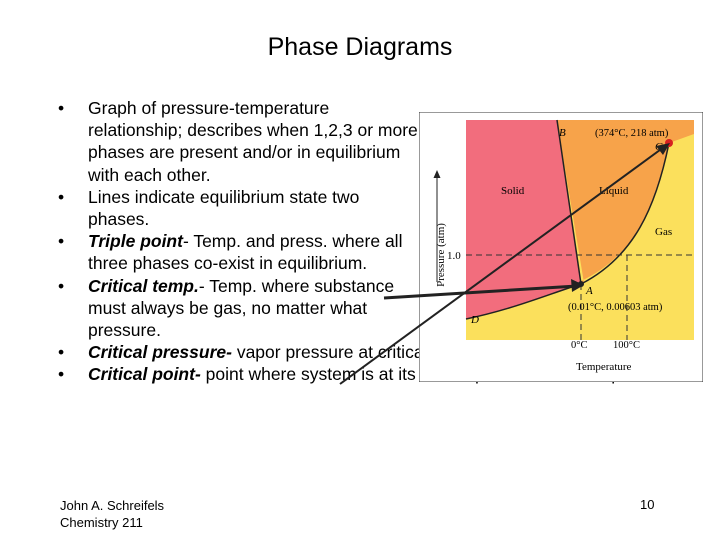  What do you see at coordinates (647, 504) in the screenshot?
I see `page-number: 10` at bounding box center [647, 504].